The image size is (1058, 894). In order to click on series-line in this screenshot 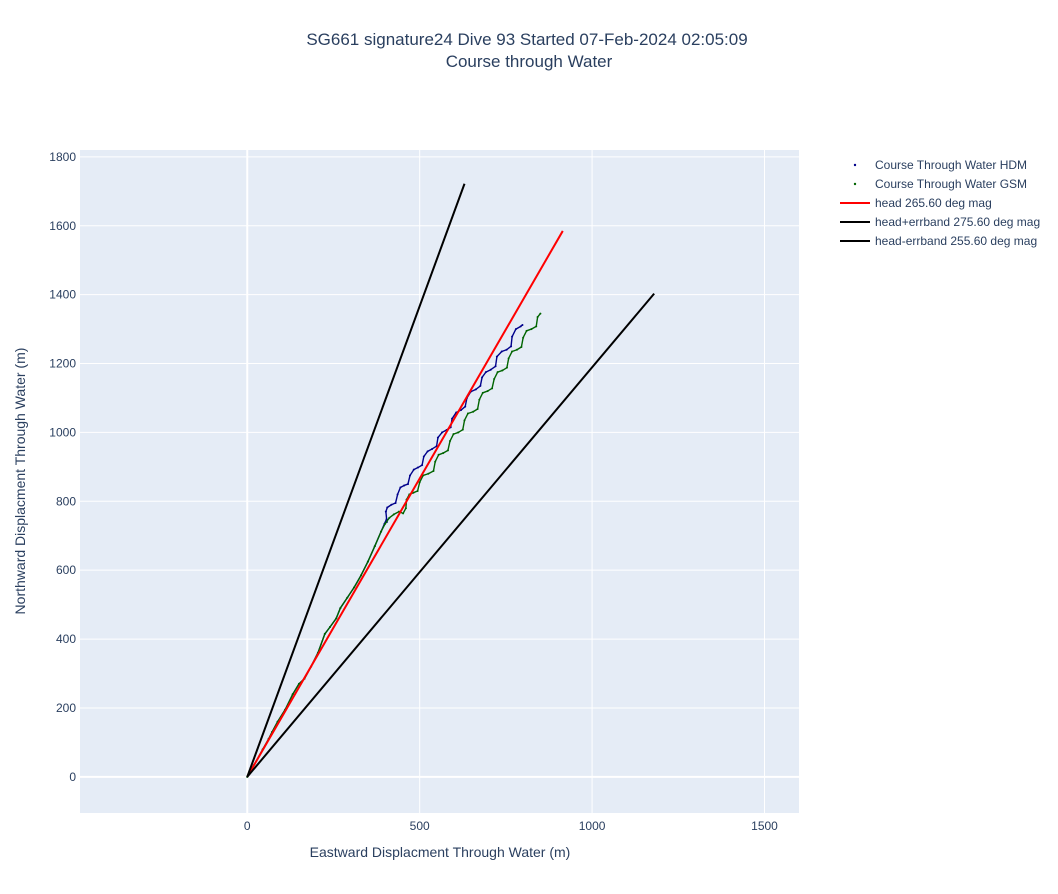, I will do `click(356, 480)`.